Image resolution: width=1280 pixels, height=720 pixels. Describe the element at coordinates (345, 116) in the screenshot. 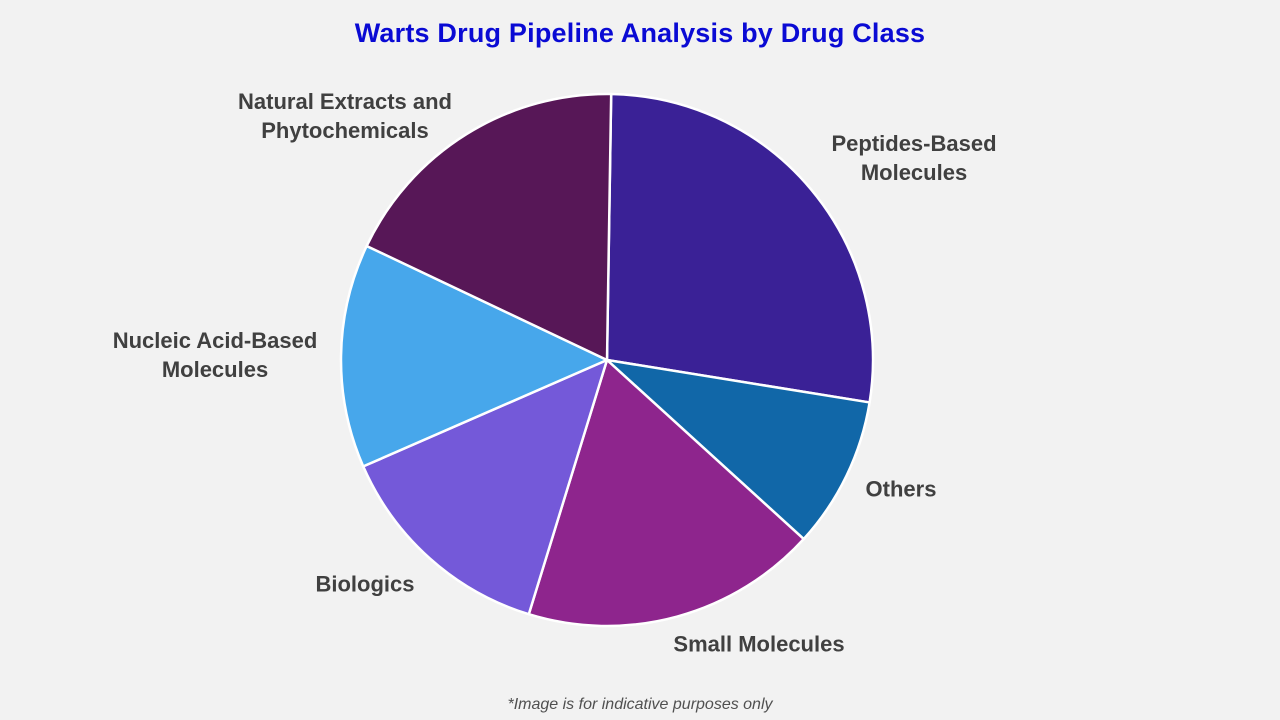

I see `slice-label-natural-extracts: Natural Extracts and Phytochemicals` at that location.